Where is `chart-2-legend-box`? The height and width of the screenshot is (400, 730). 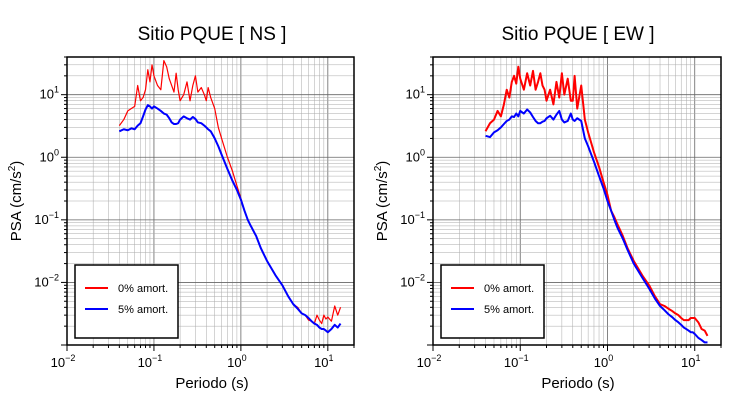 chart-2-legend-box is located at coordinates (492, 301).